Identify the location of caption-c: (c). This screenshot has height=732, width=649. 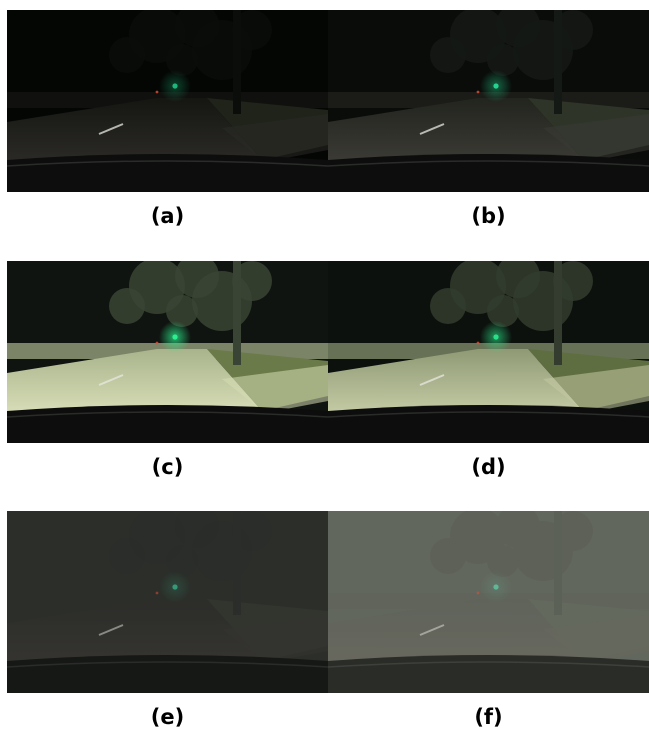
(167, 467).